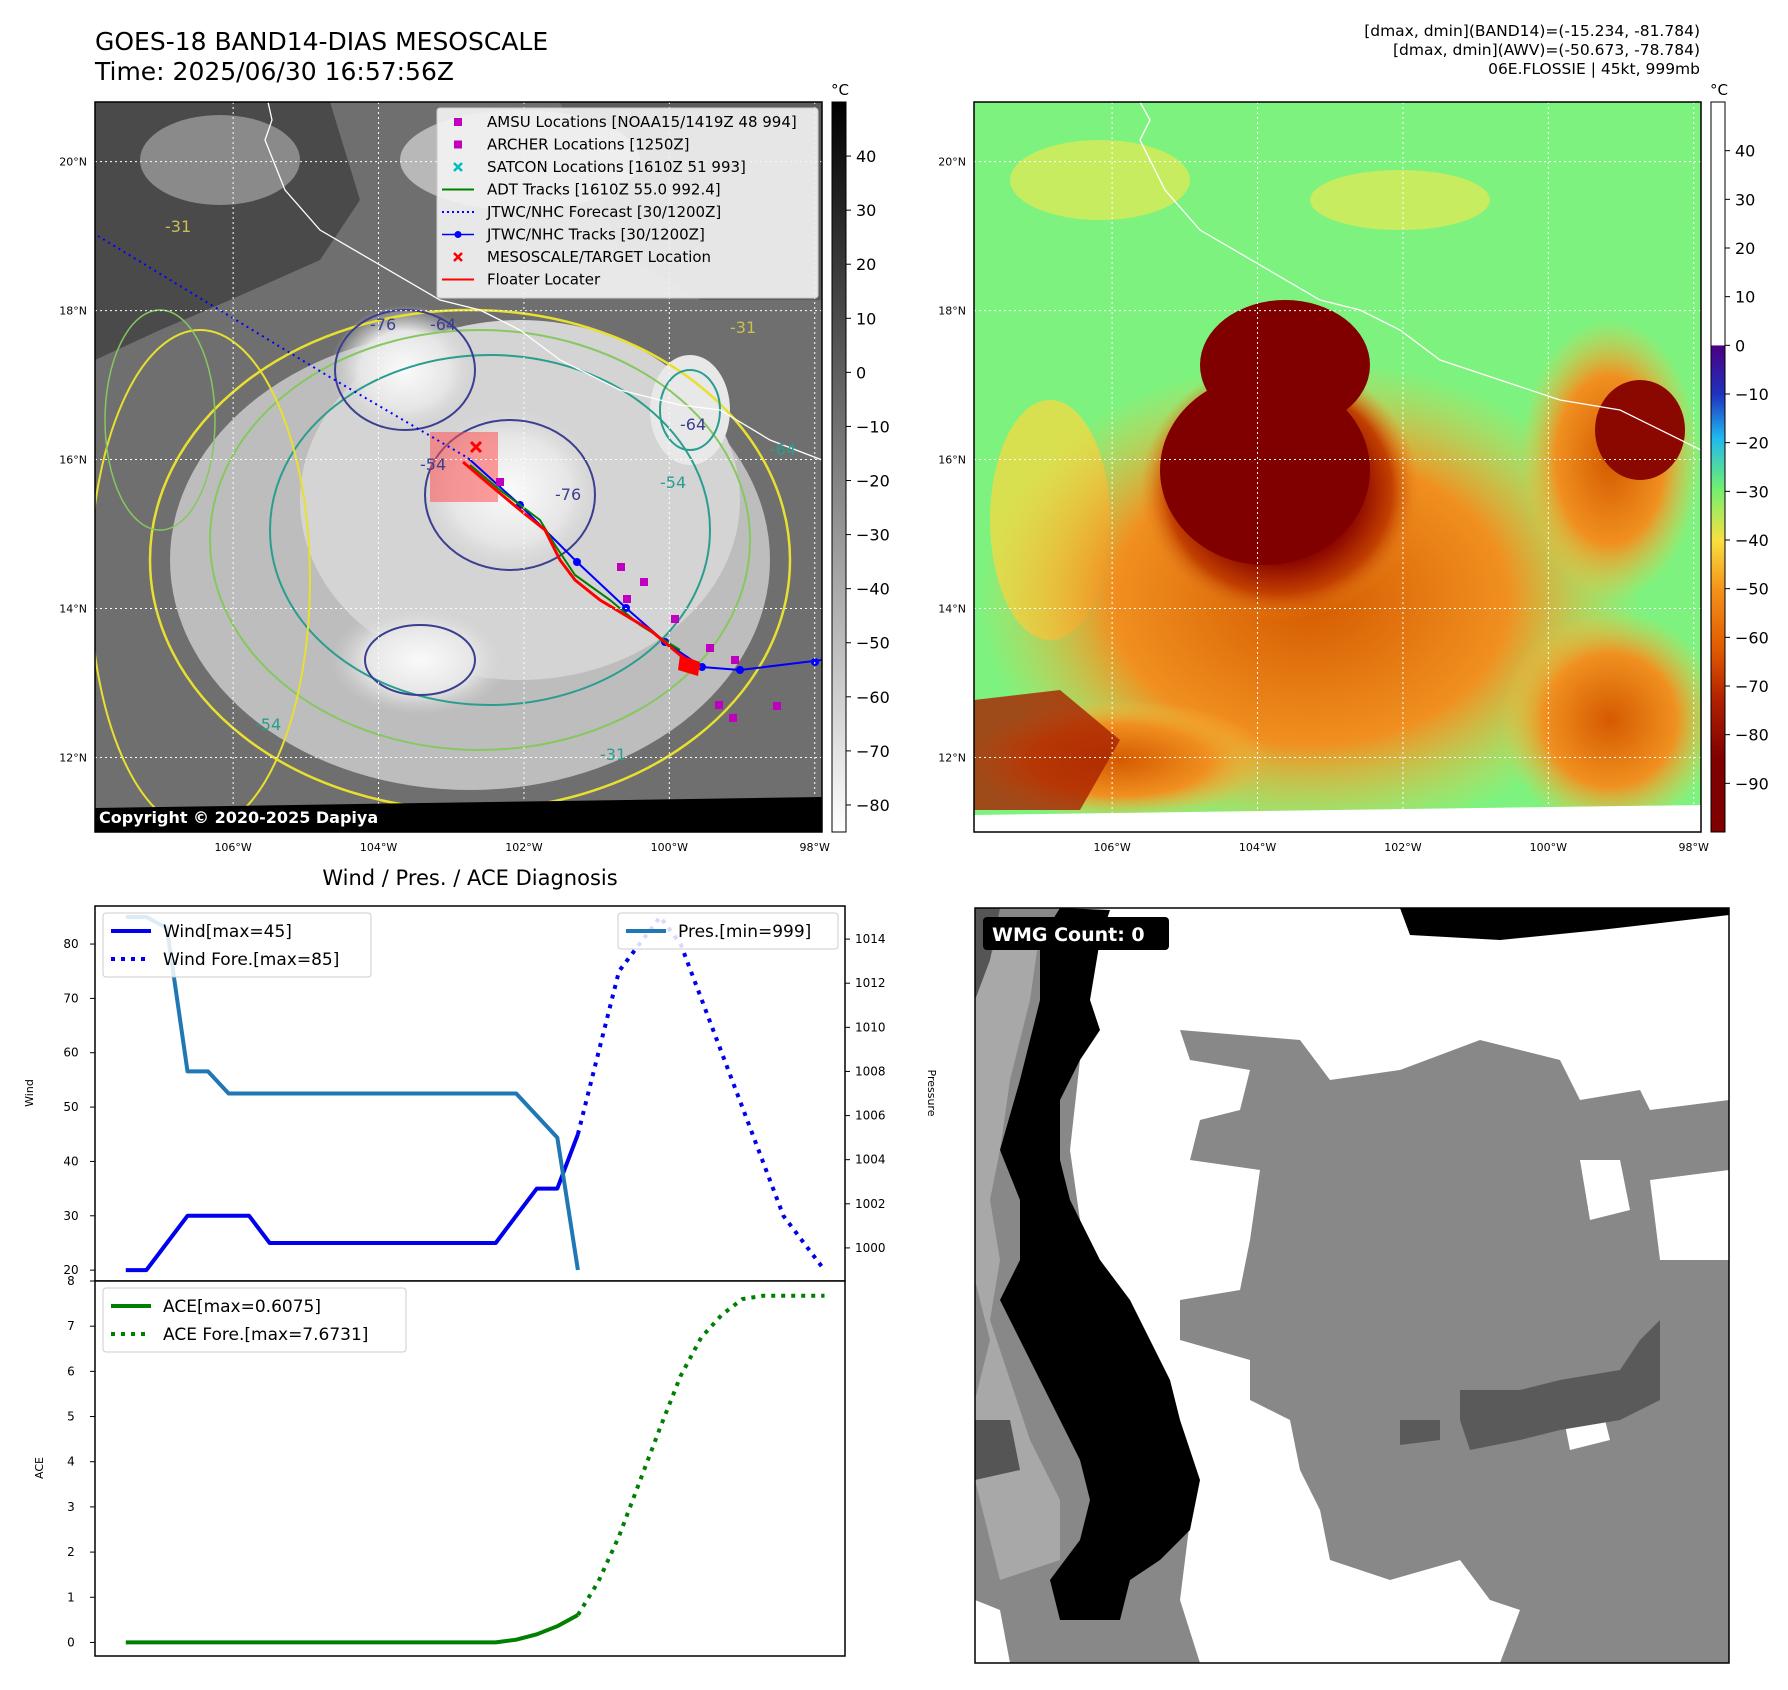 The image size is (1788, 1690). Describe the element at coordinates (220, 160) in the screenshot. I see `ir-cloud-patch` at that location.